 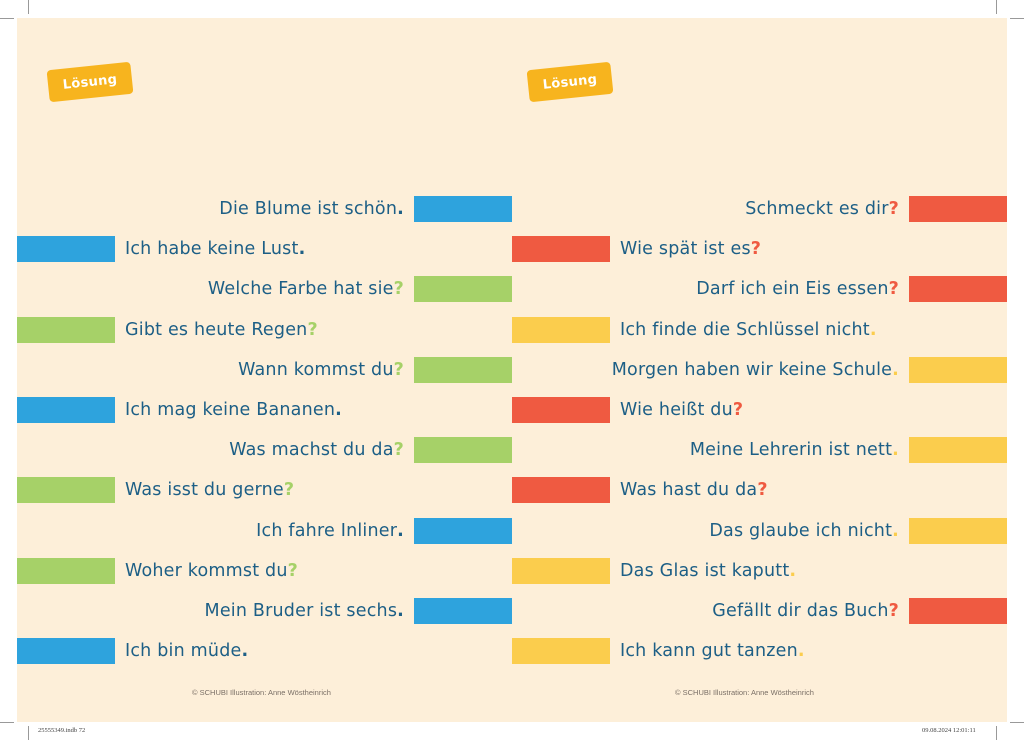 I want to click on sentence-words: Gefällt dir das Buch, so click(x=800, y=611).